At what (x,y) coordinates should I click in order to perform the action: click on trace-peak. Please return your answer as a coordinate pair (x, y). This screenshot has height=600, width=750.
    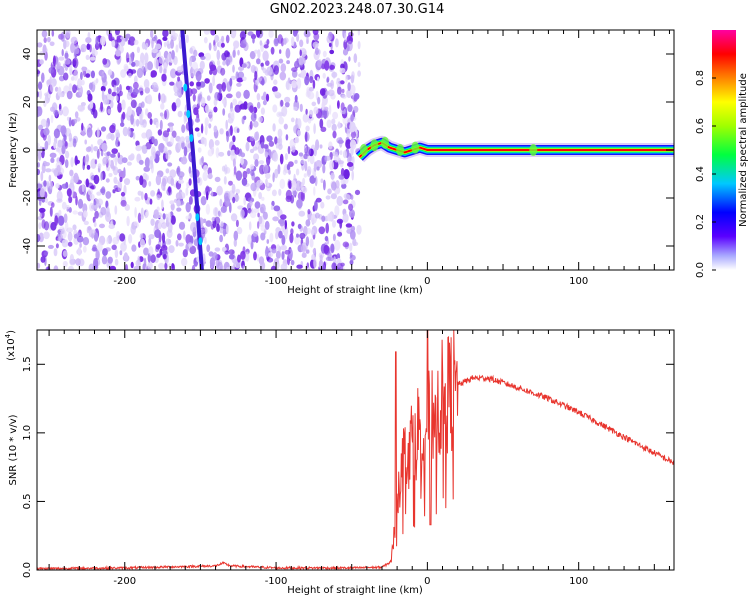
    Looking at the image, I should click on (191, 138).